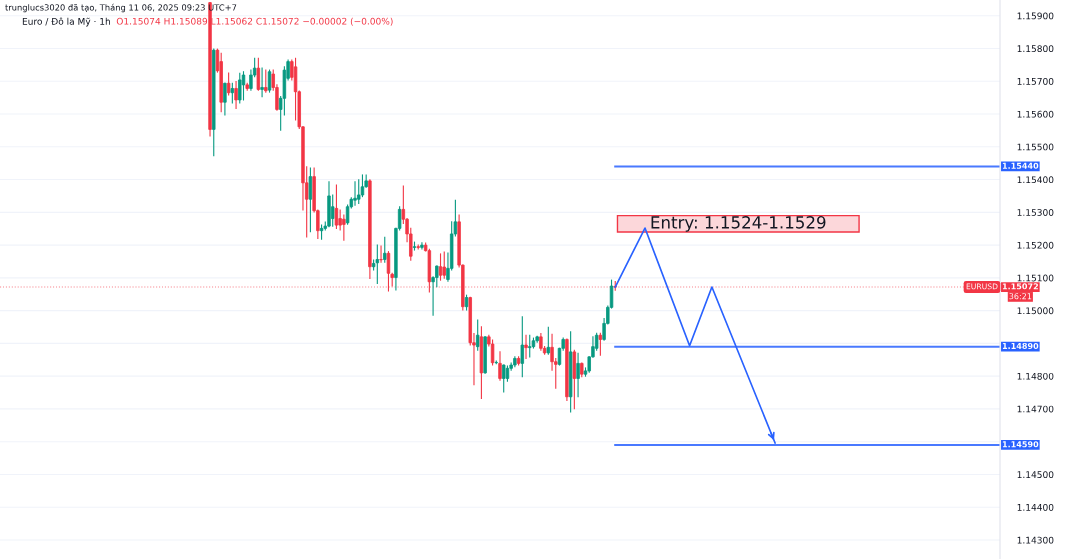  I want to click on text: Euro / Đô la Mỹ · 1h, so click(66, 22).